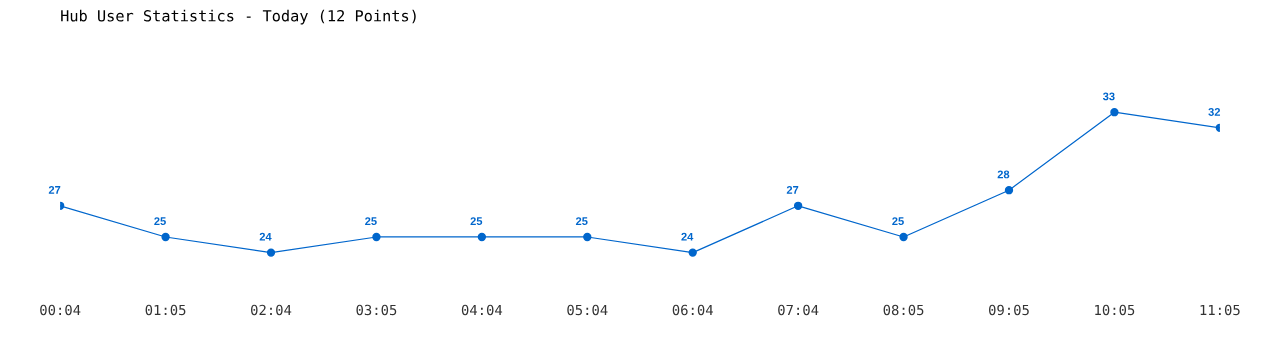 Image resolution: width=1280 pixels, height=350 pixels. Describe the element at coordinates (238, 17) in the screenshot. I see `chart-title: Hub User Statistics - Today (12 Points)` at that location.